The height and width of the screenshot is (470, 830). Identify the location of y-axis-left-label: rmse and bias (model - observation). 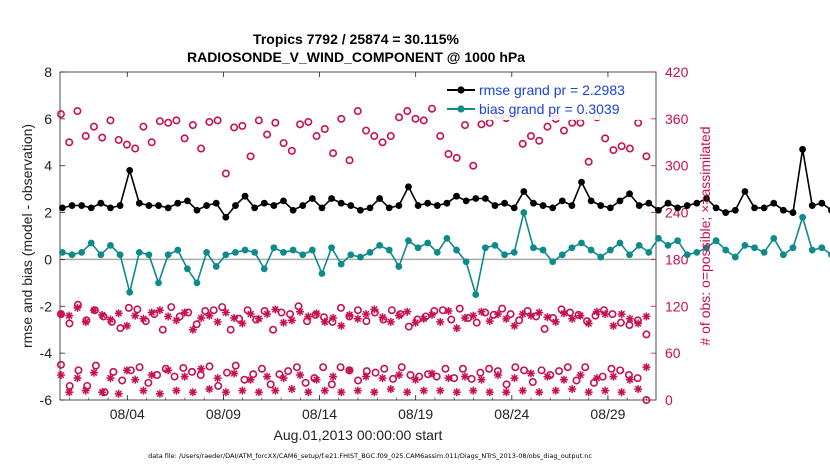
(27, 236).